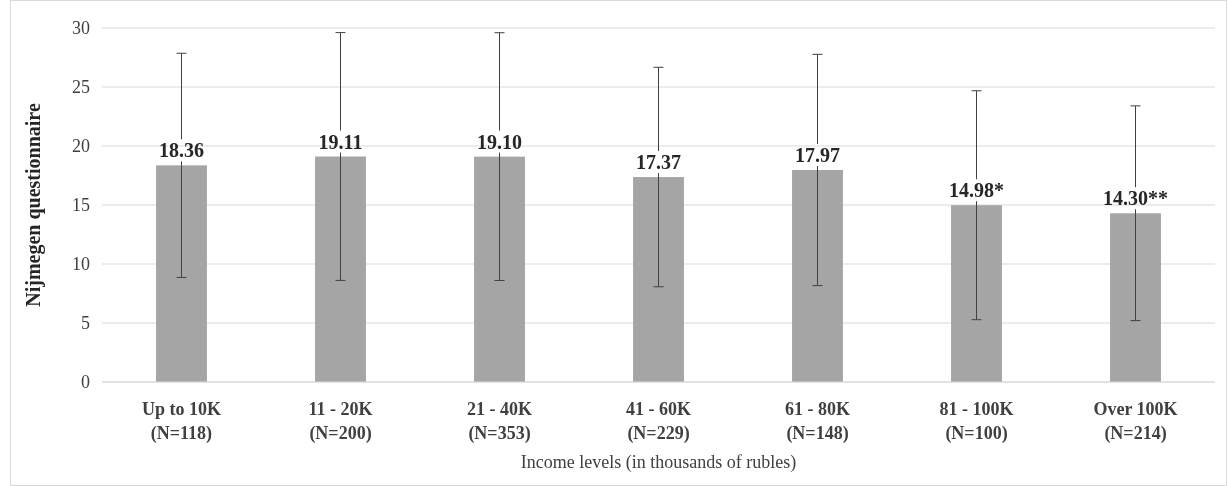 The image size is (1227, 486). Describe the element at coordinates (81, 87) in the screenshot. I see `y-tick-label: 25` at that location.